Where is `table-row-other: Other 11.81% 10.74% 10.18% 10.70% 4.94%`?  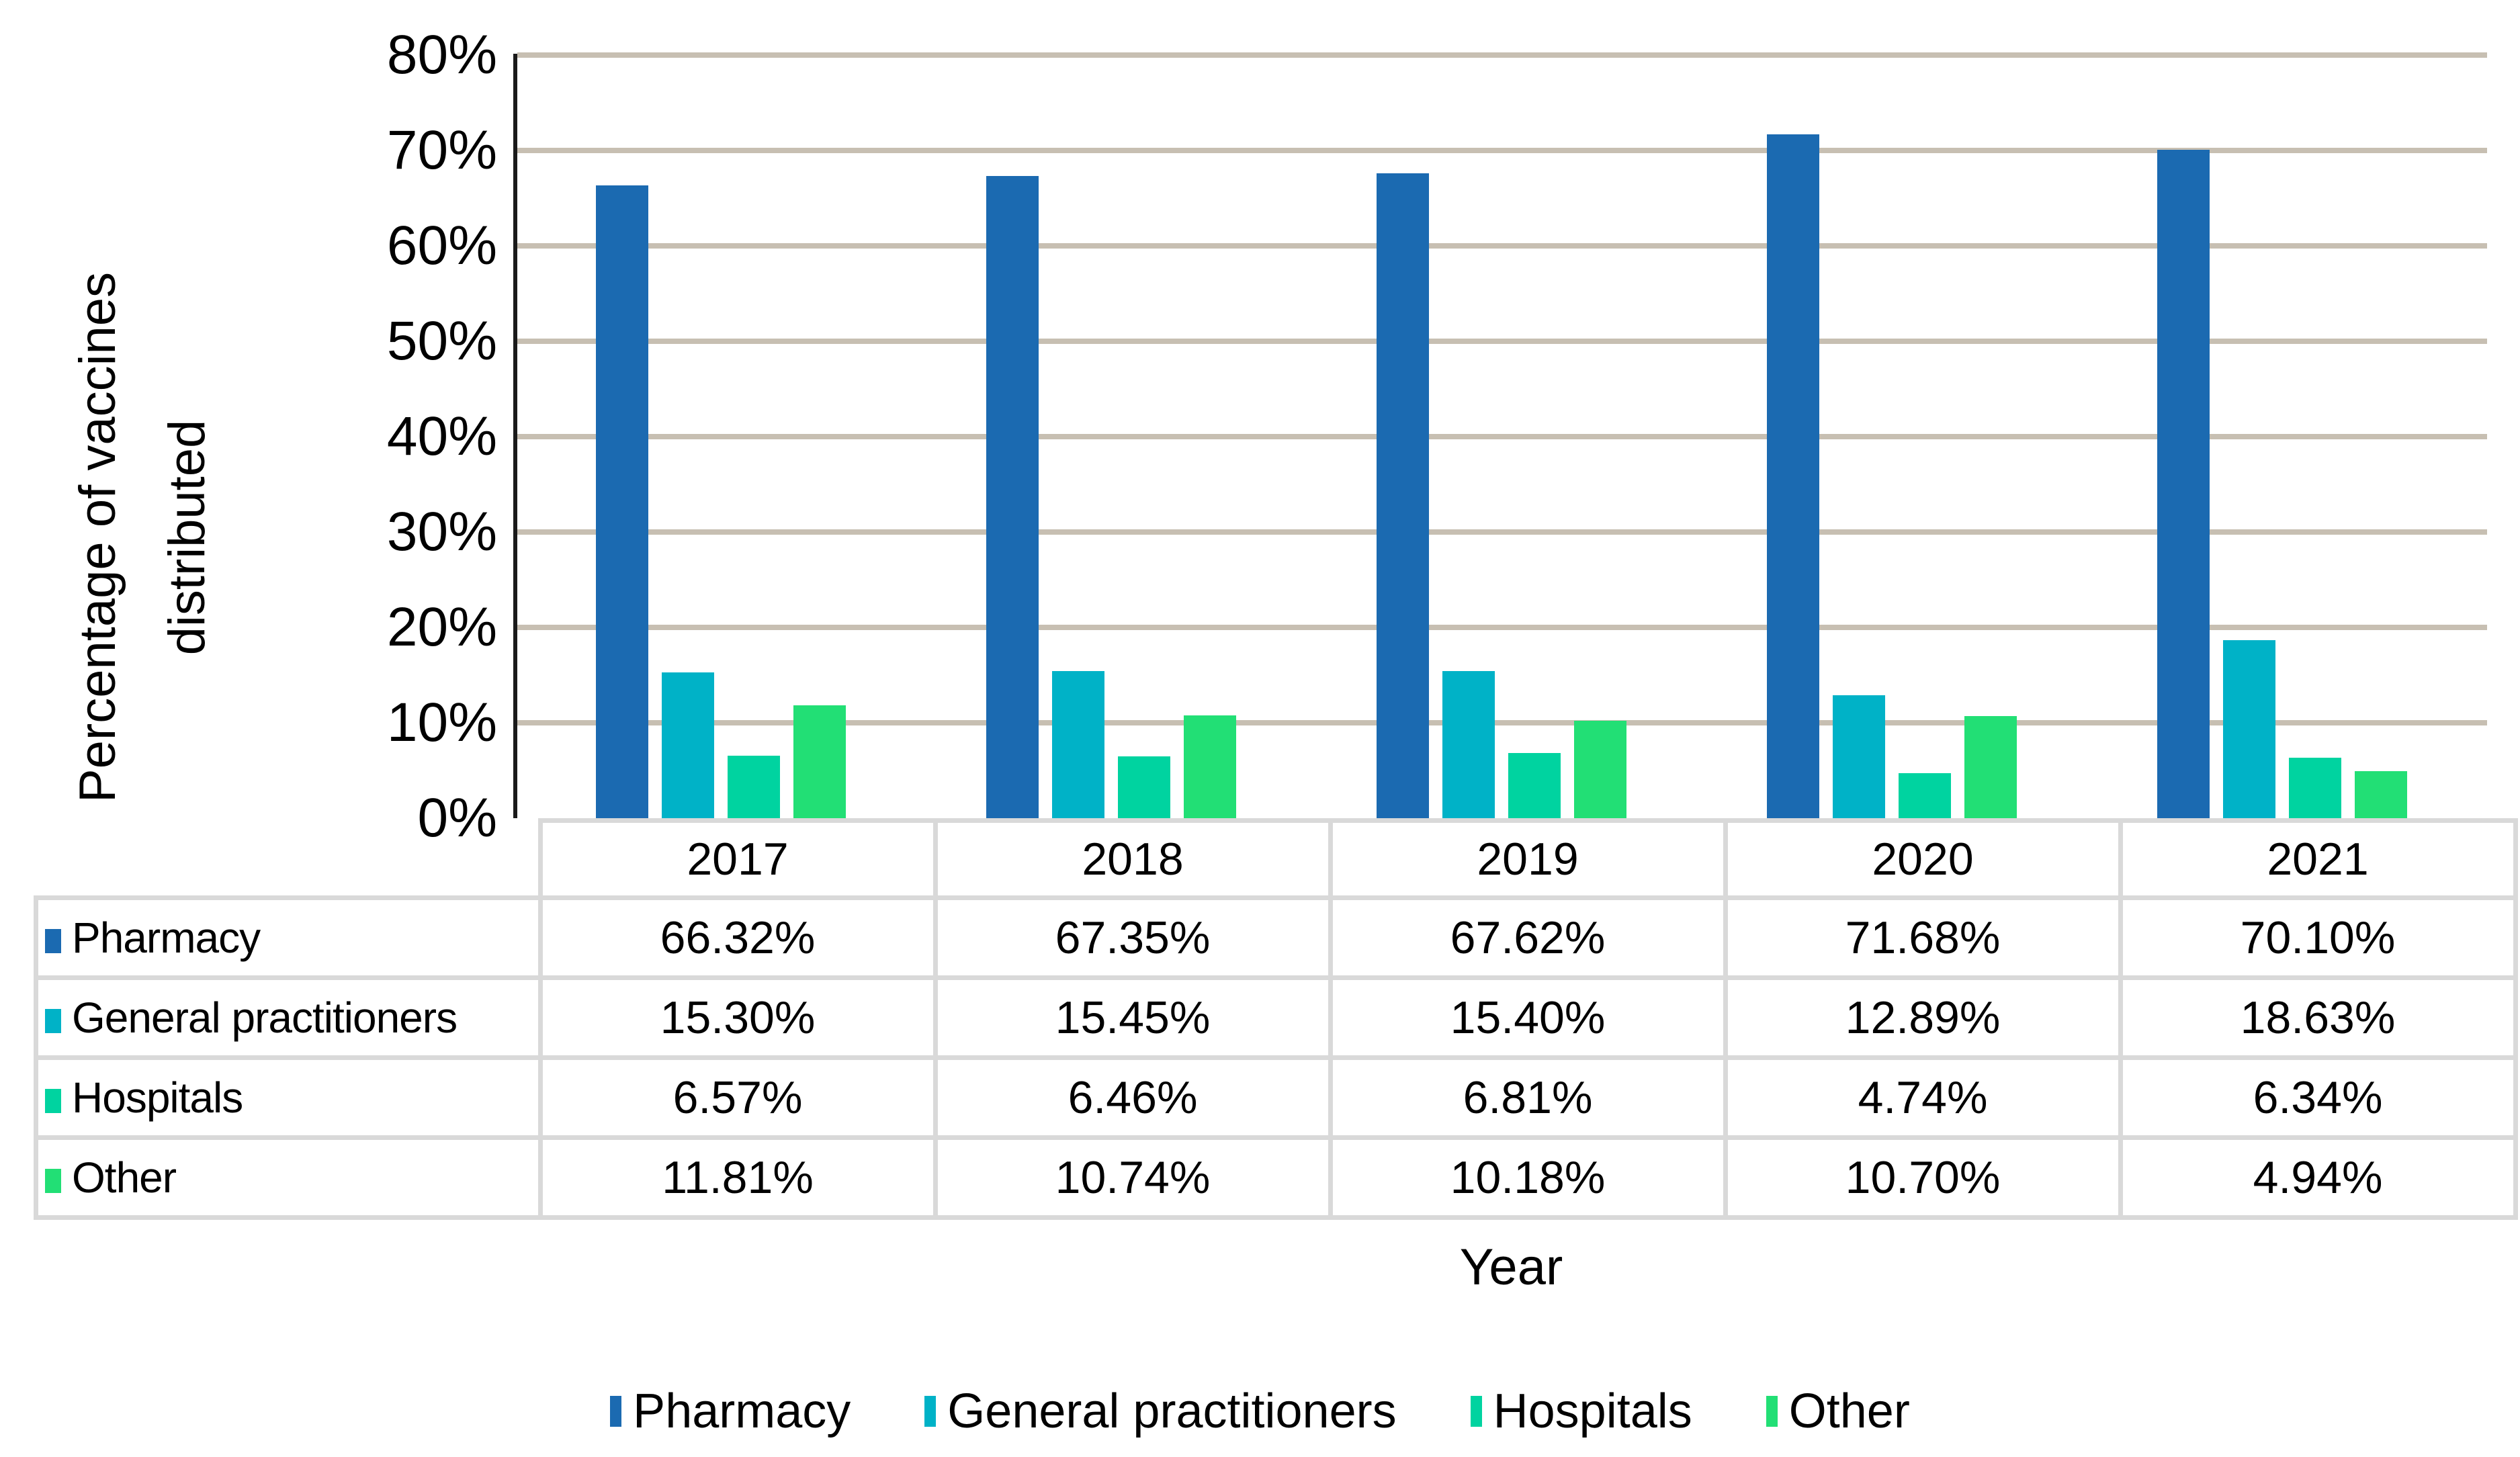 table-row-other: Other 11.81% 10.74% 10.18% 10.70% 4.94% is located at coordinates (1276, 1177).